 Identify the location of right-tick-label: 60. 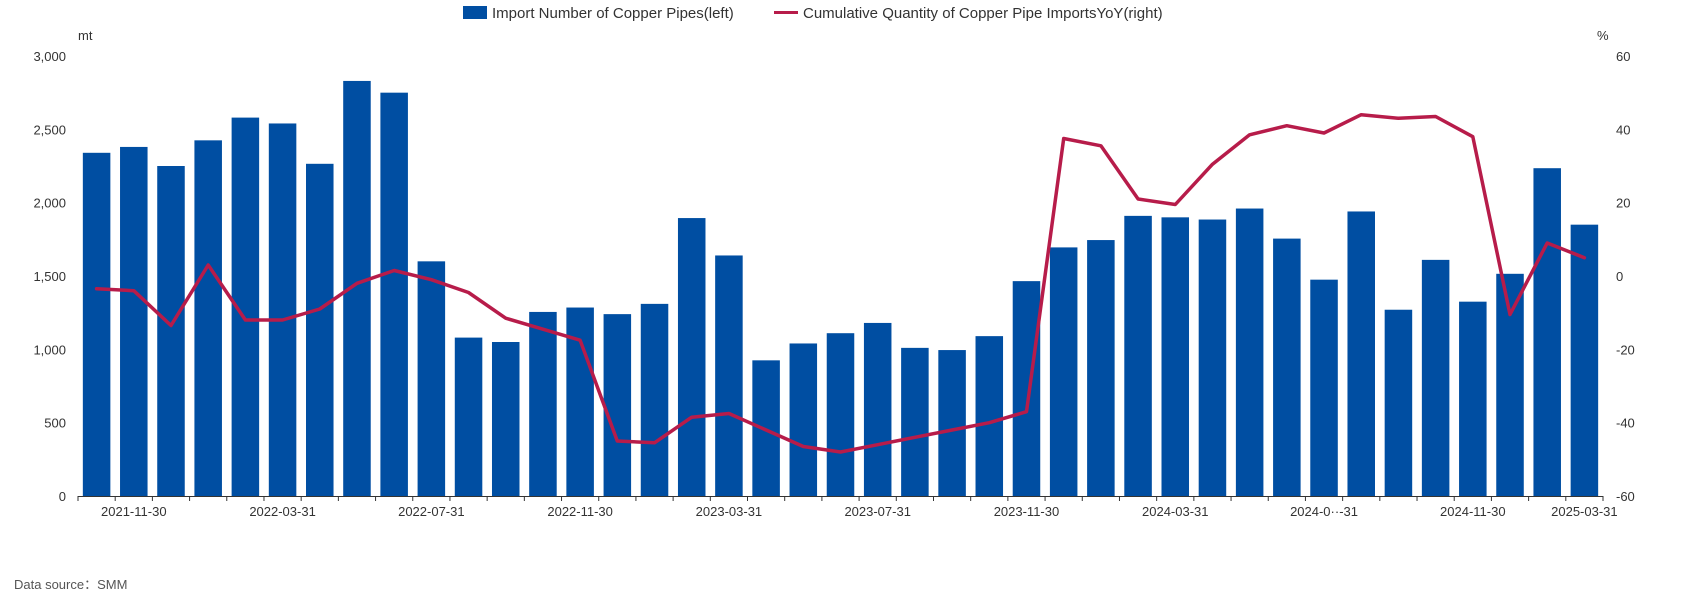
(1623, 56).